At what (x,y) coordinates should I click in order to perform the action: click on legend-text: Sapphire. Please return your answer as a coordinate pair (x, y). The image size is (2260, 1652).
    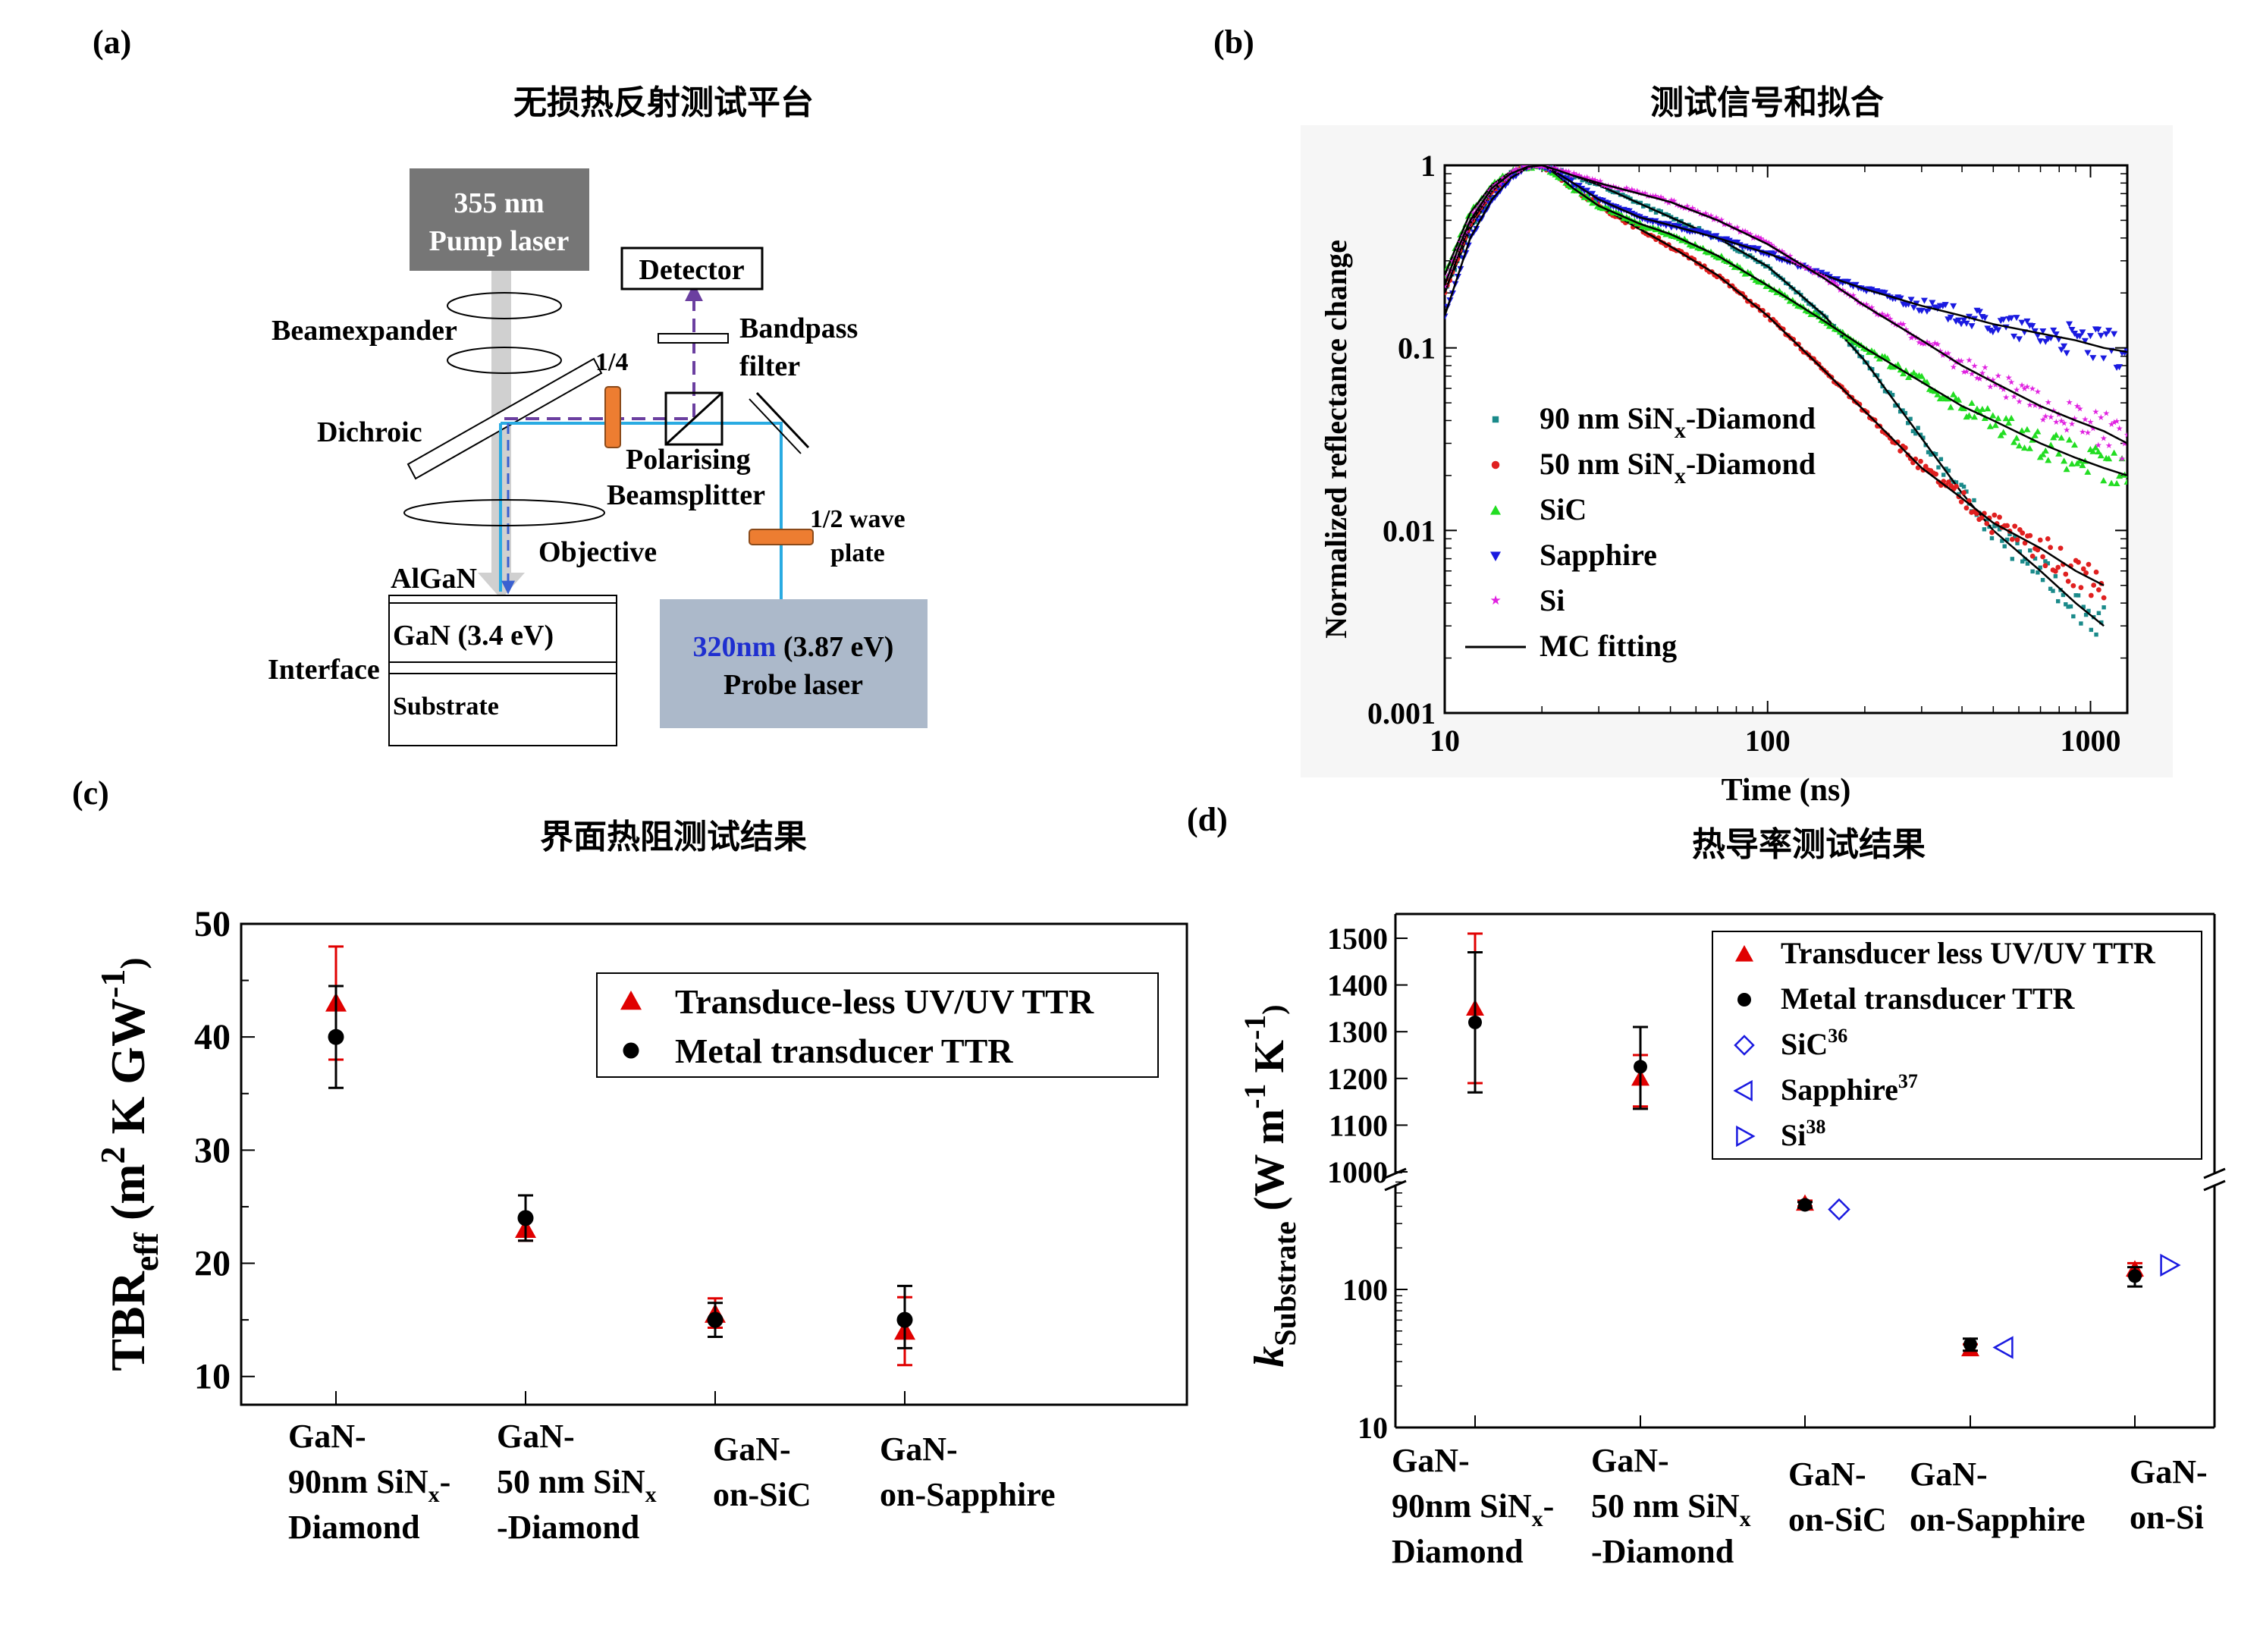
    Looking at the image, I should click on (1599, 555).